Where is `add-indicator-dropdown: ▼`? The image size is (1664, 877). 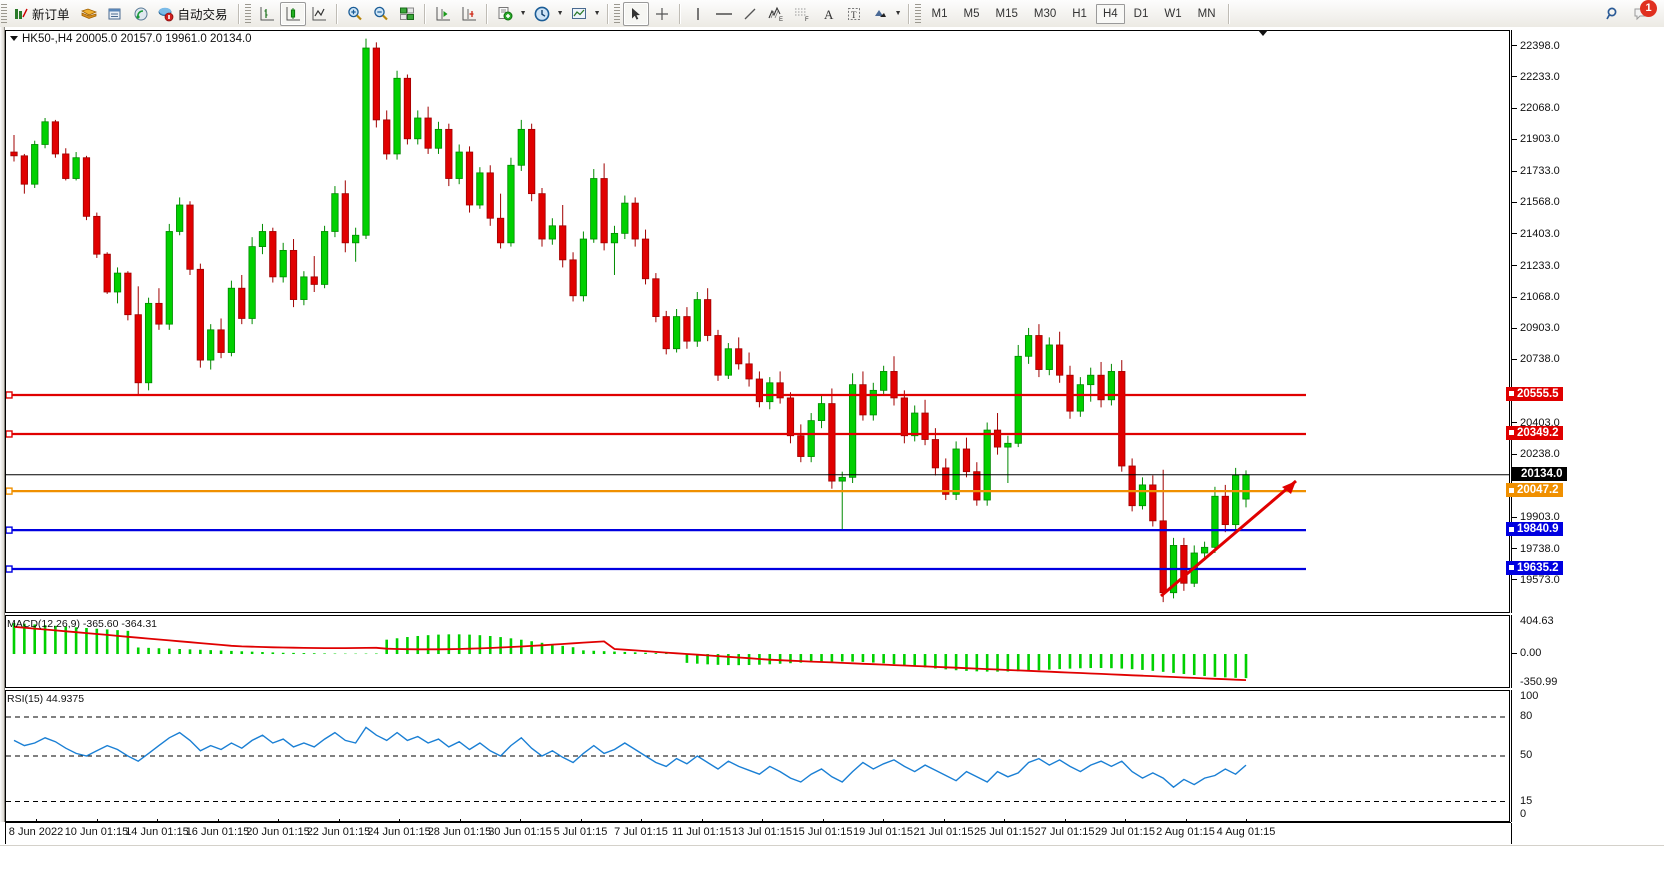
add-indicator-dropdown: ▼ is located at coordinates (523, 13).